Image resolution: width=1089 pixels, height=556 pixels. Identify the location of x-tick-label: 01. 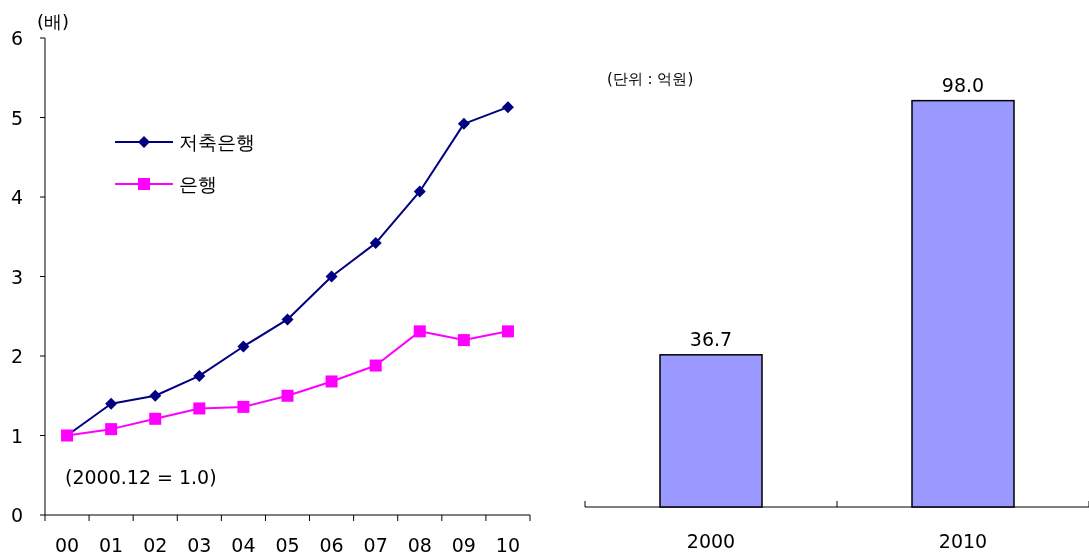
(111, 545).